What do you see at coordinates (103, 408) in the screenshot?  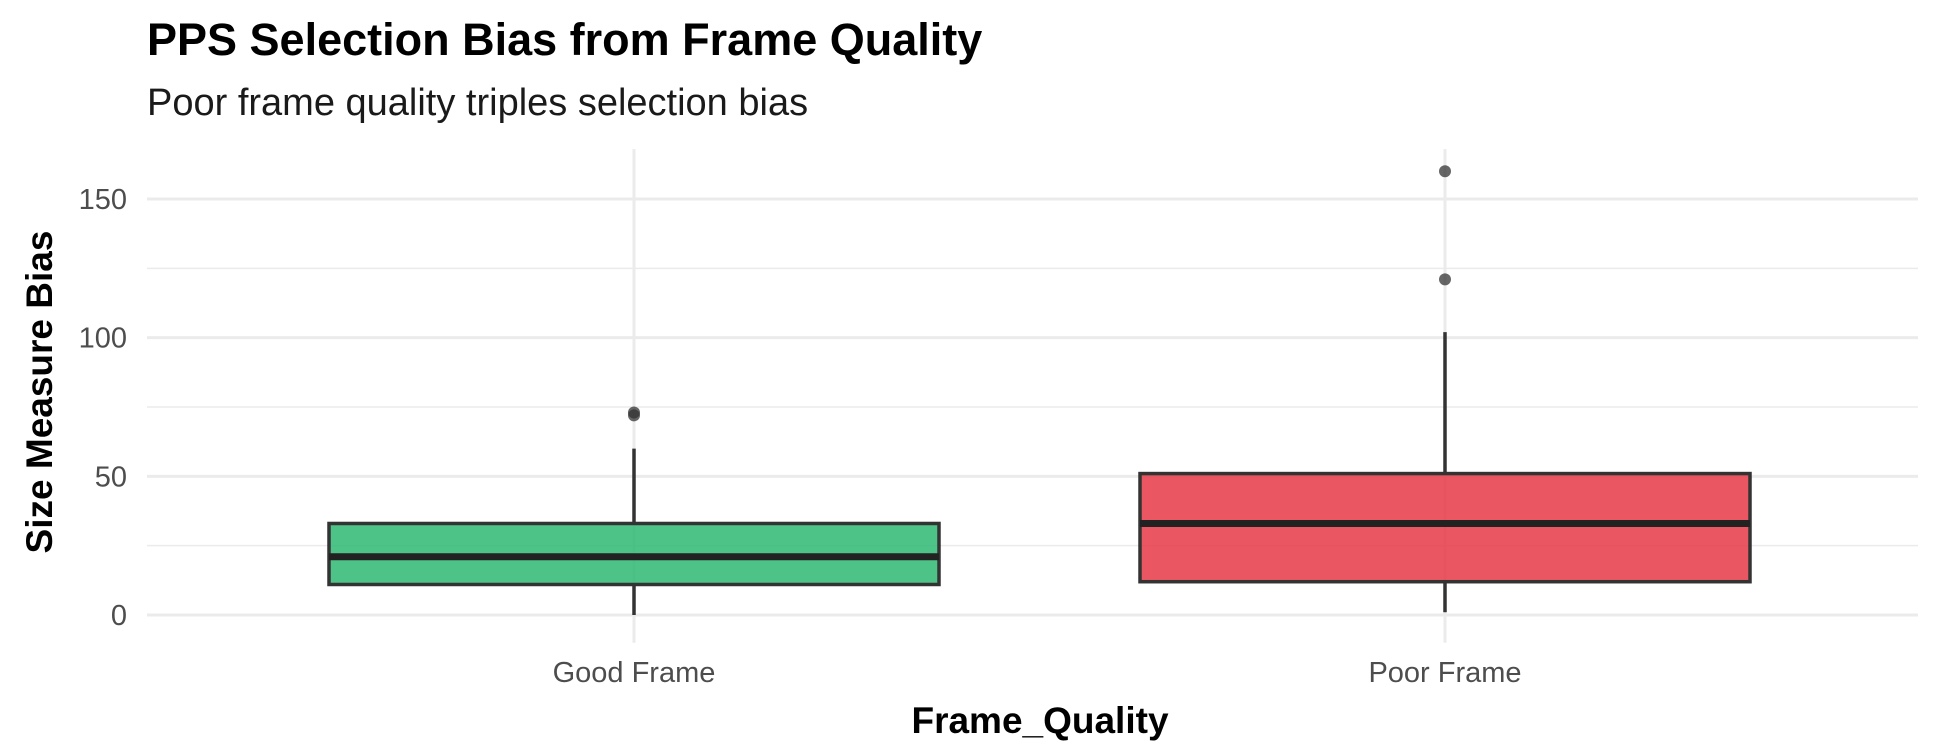 I see `y-axis-ticks: 0 50 100 150` at bounding box center [103, 408].